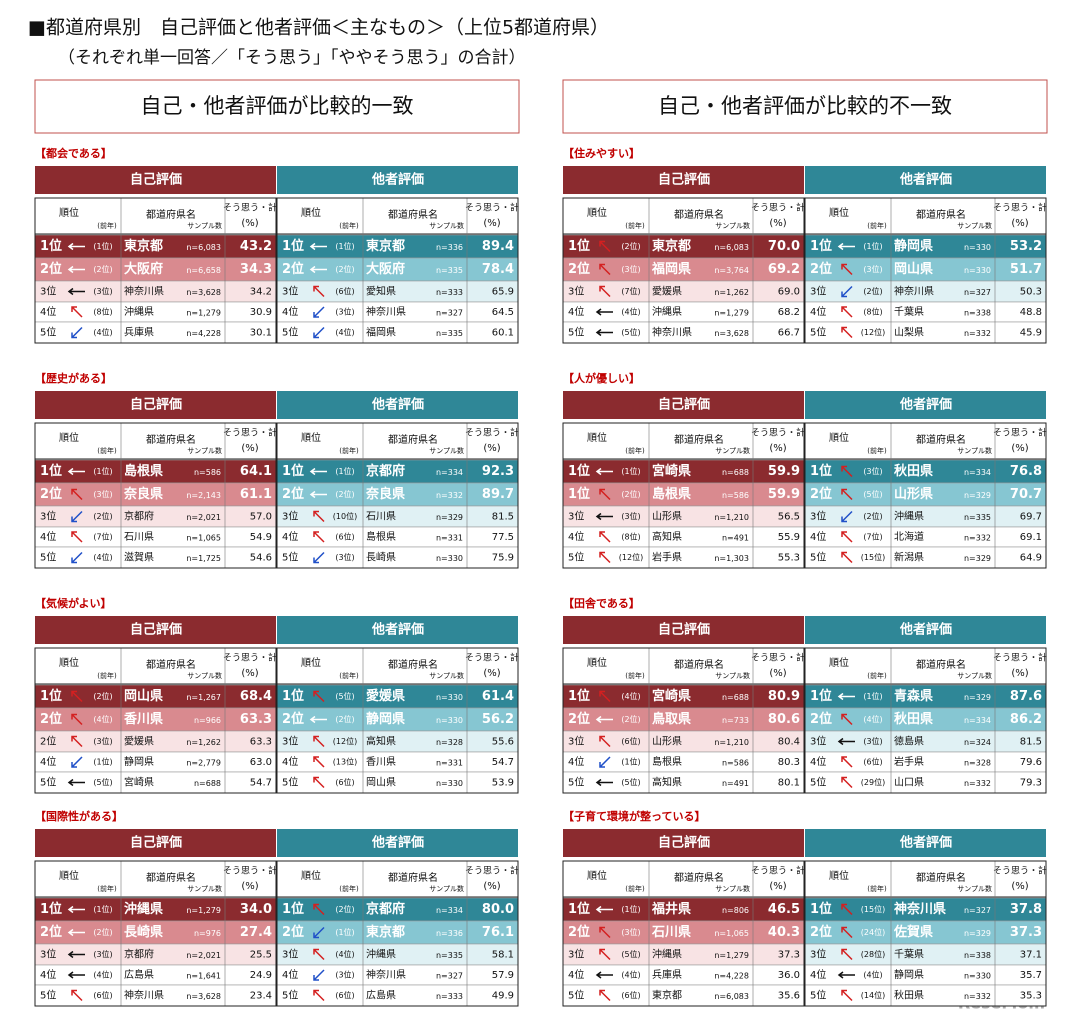 The image size is (1079, 1024). What do you see at coordinates (1026, 909) in the screenshot?
I see `percentage: 37.8` at bounding box center [1026, 909].